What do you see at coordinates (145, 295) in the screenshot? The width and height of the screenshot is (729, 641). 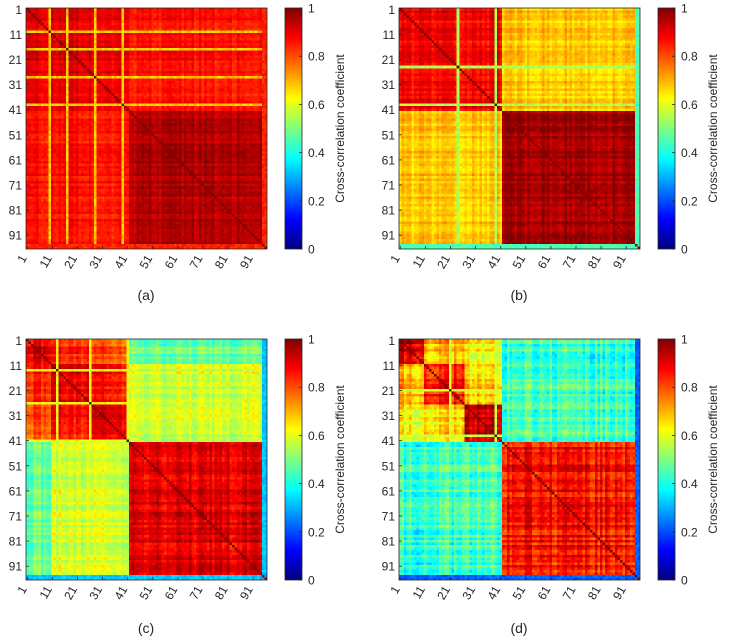 I see `panel-label: (a)` at bounding box center [145, 295].